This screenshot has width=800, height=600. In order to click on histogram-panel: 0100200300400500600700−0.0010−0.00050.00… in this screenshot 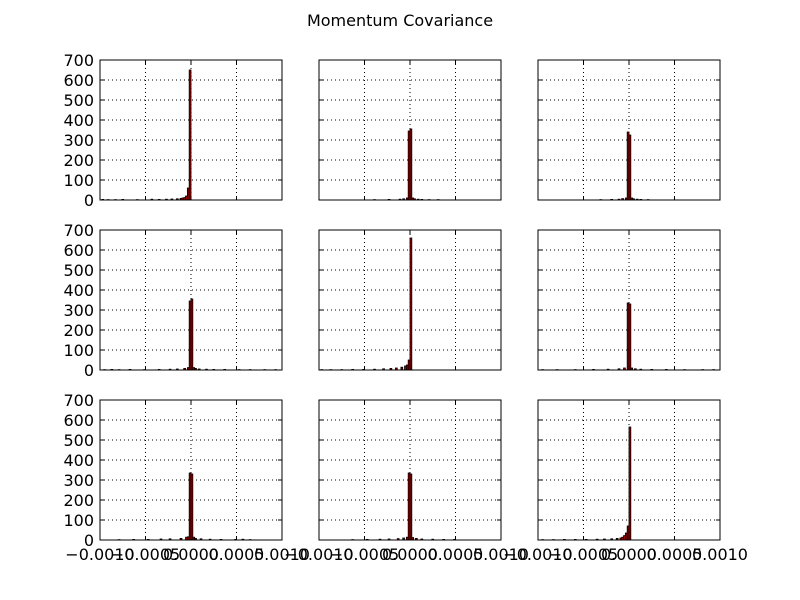, I will do `click(186, 477)`.